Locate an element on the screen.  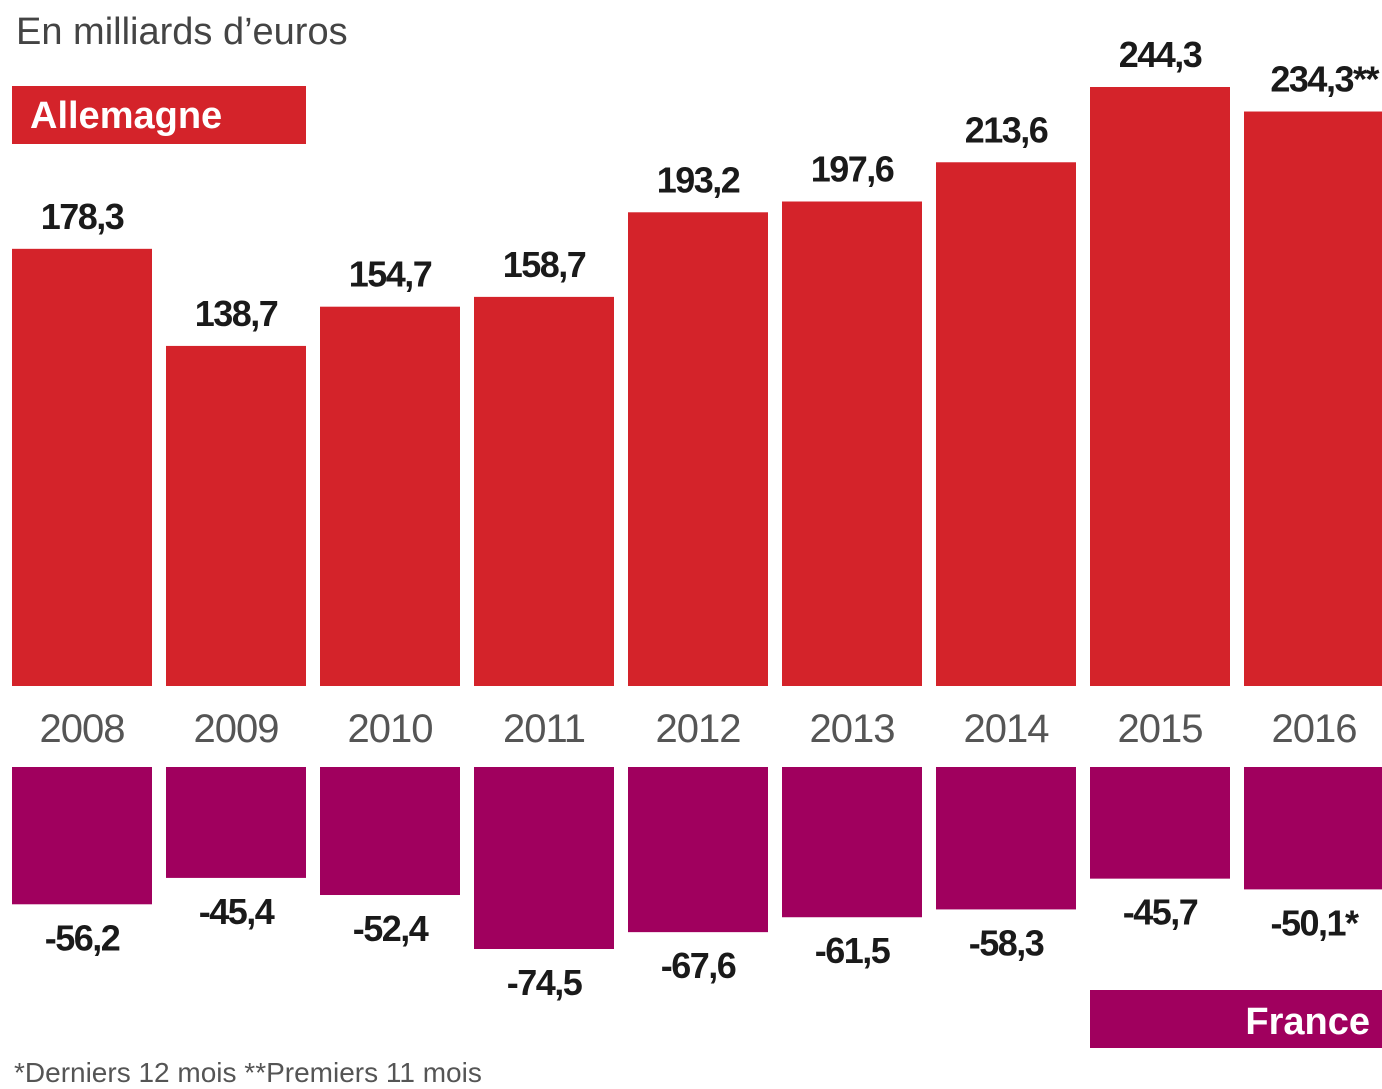
bar-france-2010 is located at coordinates (390, 831).